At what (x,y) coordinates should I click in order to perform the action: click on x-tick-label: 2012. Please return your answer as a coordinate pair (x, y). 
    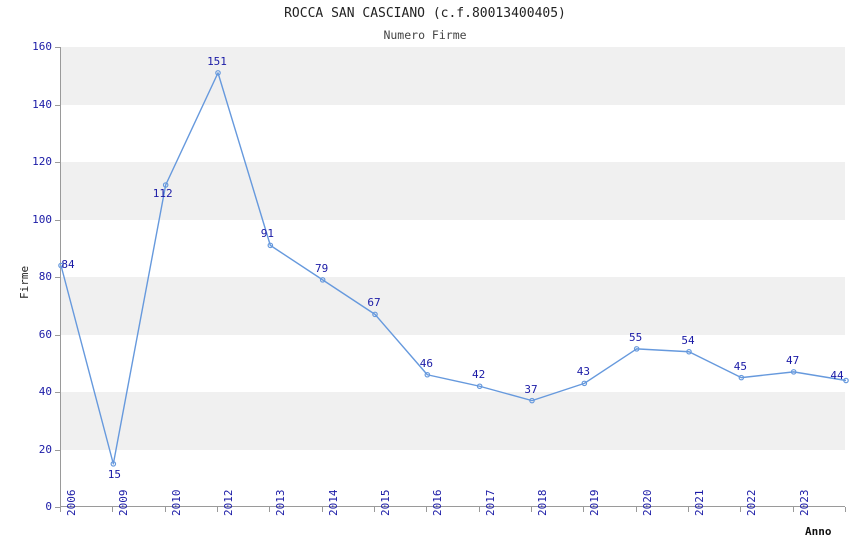
    Looking at the image, I should click on (228, 503).